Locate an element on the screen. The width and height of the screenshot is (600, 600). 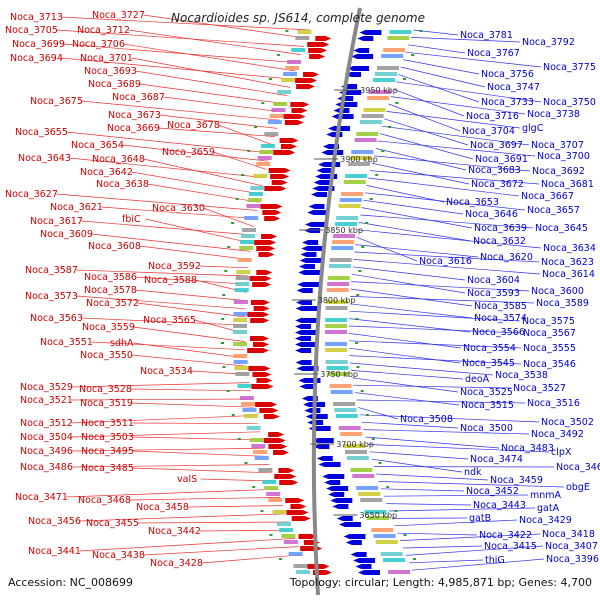
gene-label-left: Noca_3705 is located at coordinates (31, 30).